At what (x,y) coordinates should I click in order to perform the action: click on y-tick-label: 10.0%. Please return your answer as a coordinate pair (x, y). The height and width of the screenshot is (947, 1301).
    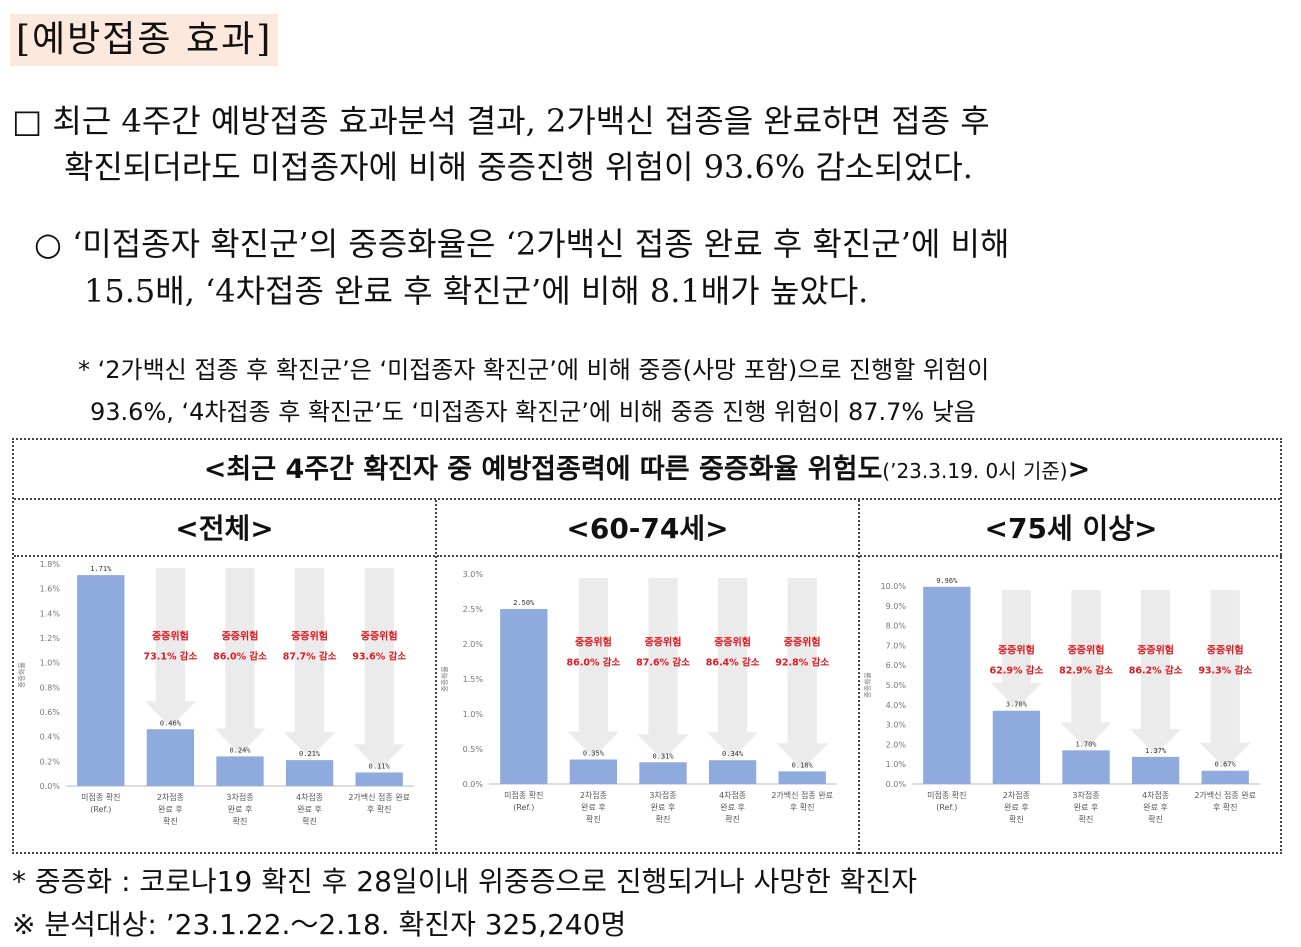
    Looking at the image, I should click on (894, 586).